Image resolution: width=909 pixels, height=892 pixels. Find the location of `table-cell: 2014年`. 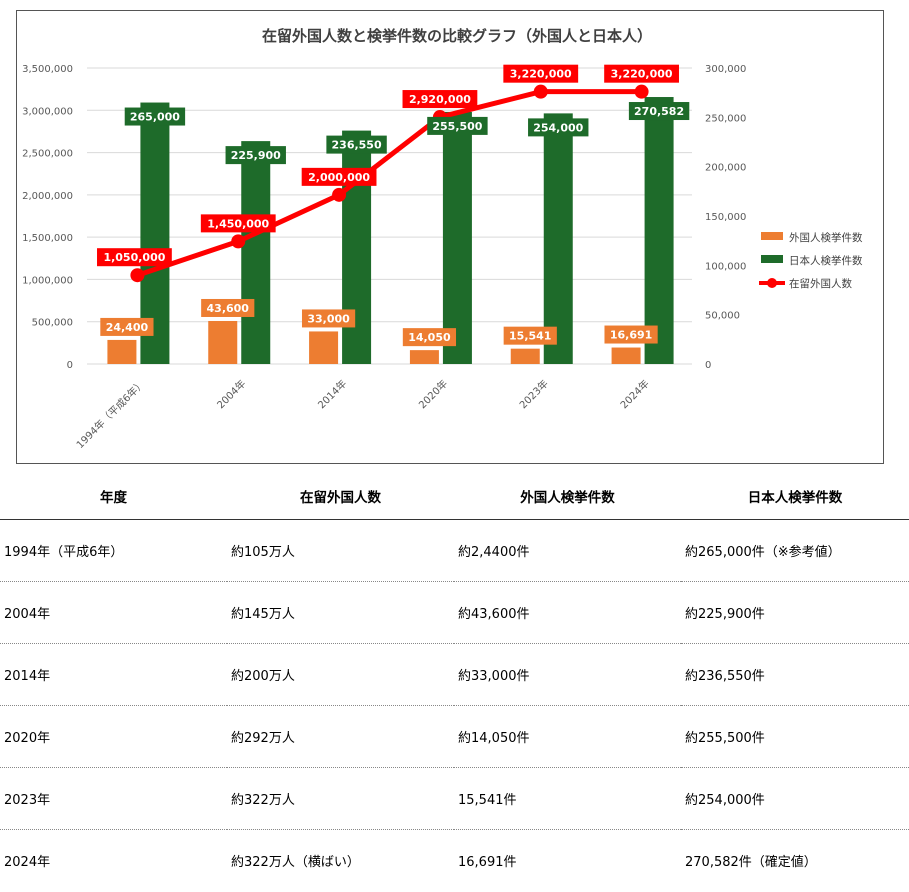

table-cell: 2014年 is located at coordinates (113, 674).